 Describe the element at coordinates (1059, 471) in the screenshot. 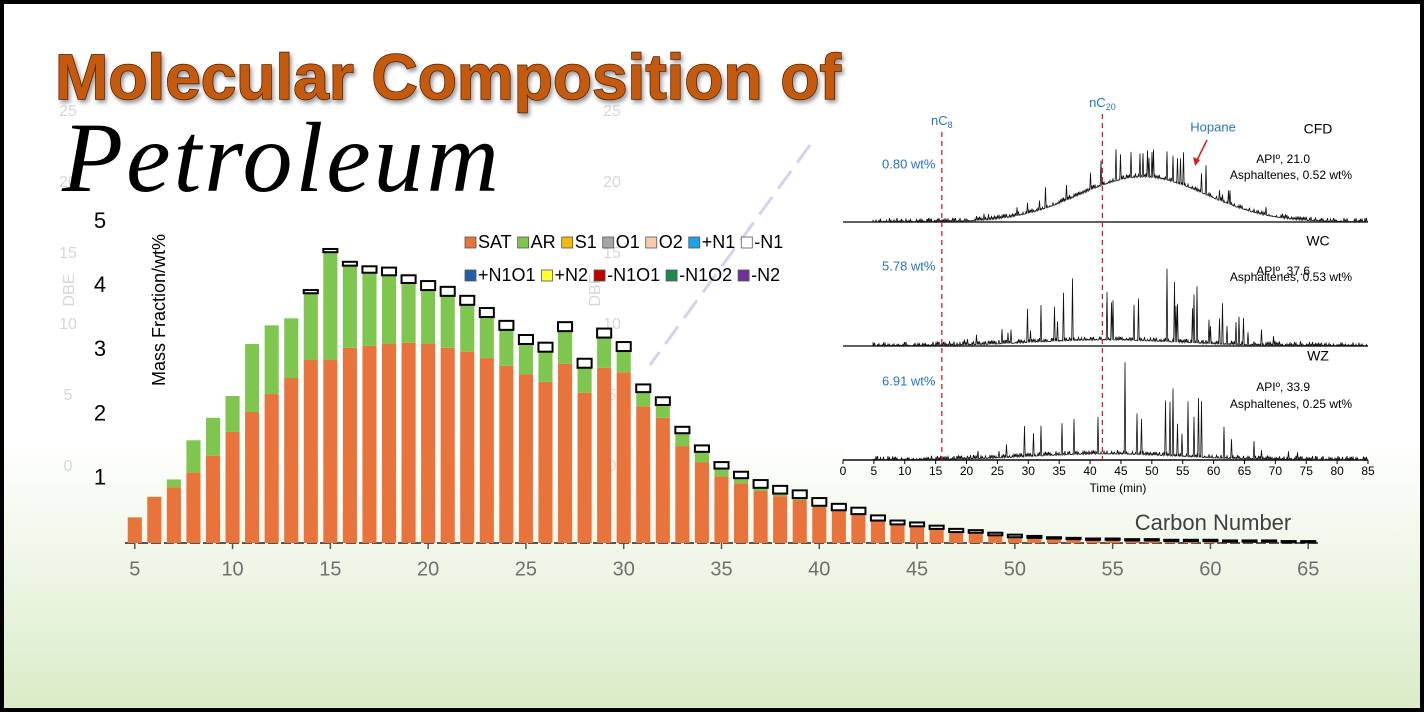

I see `time-tick-label: 35` at that location.